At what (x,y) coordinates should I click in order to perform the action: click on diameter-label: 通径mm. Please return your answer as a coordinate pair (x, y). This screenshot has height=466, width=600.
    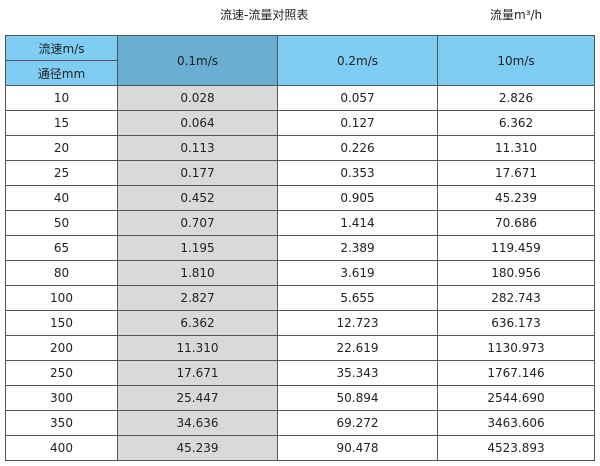
    Looking at the image, I should click on (61, 73).